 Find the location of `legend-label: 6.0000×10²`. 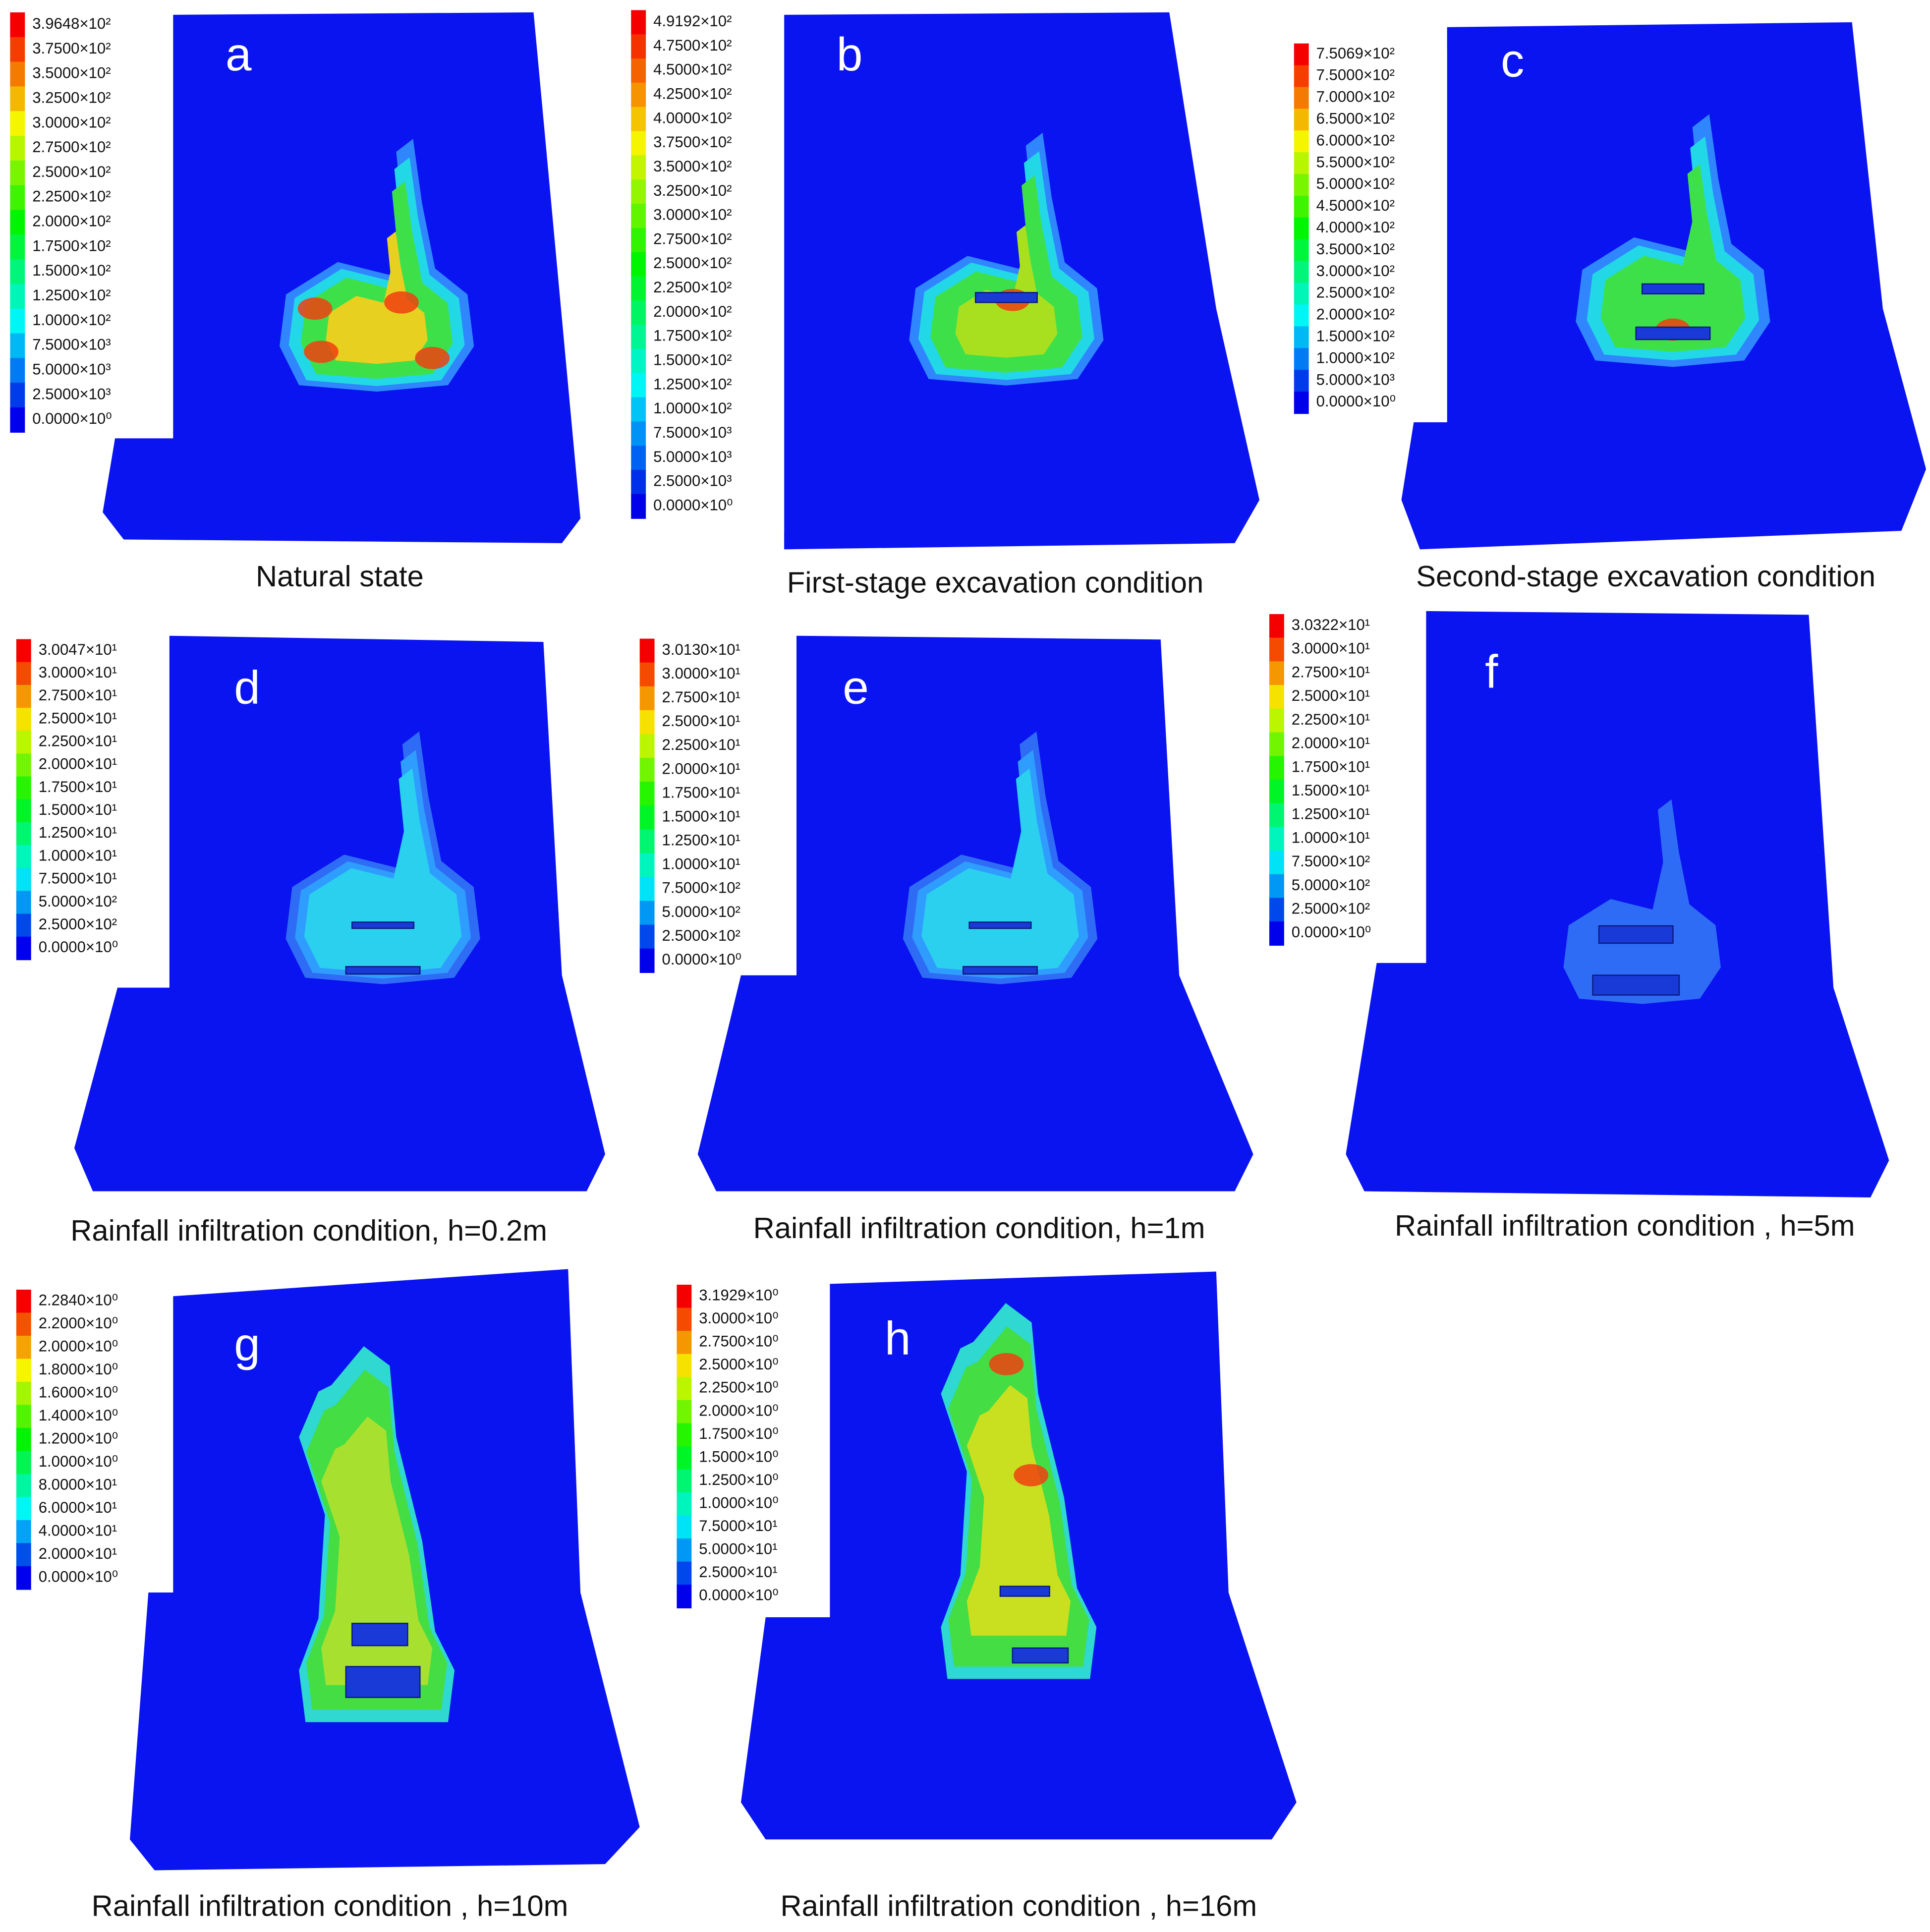

legend-label: 6.0000×10² is located at coordinates (1355, 140).